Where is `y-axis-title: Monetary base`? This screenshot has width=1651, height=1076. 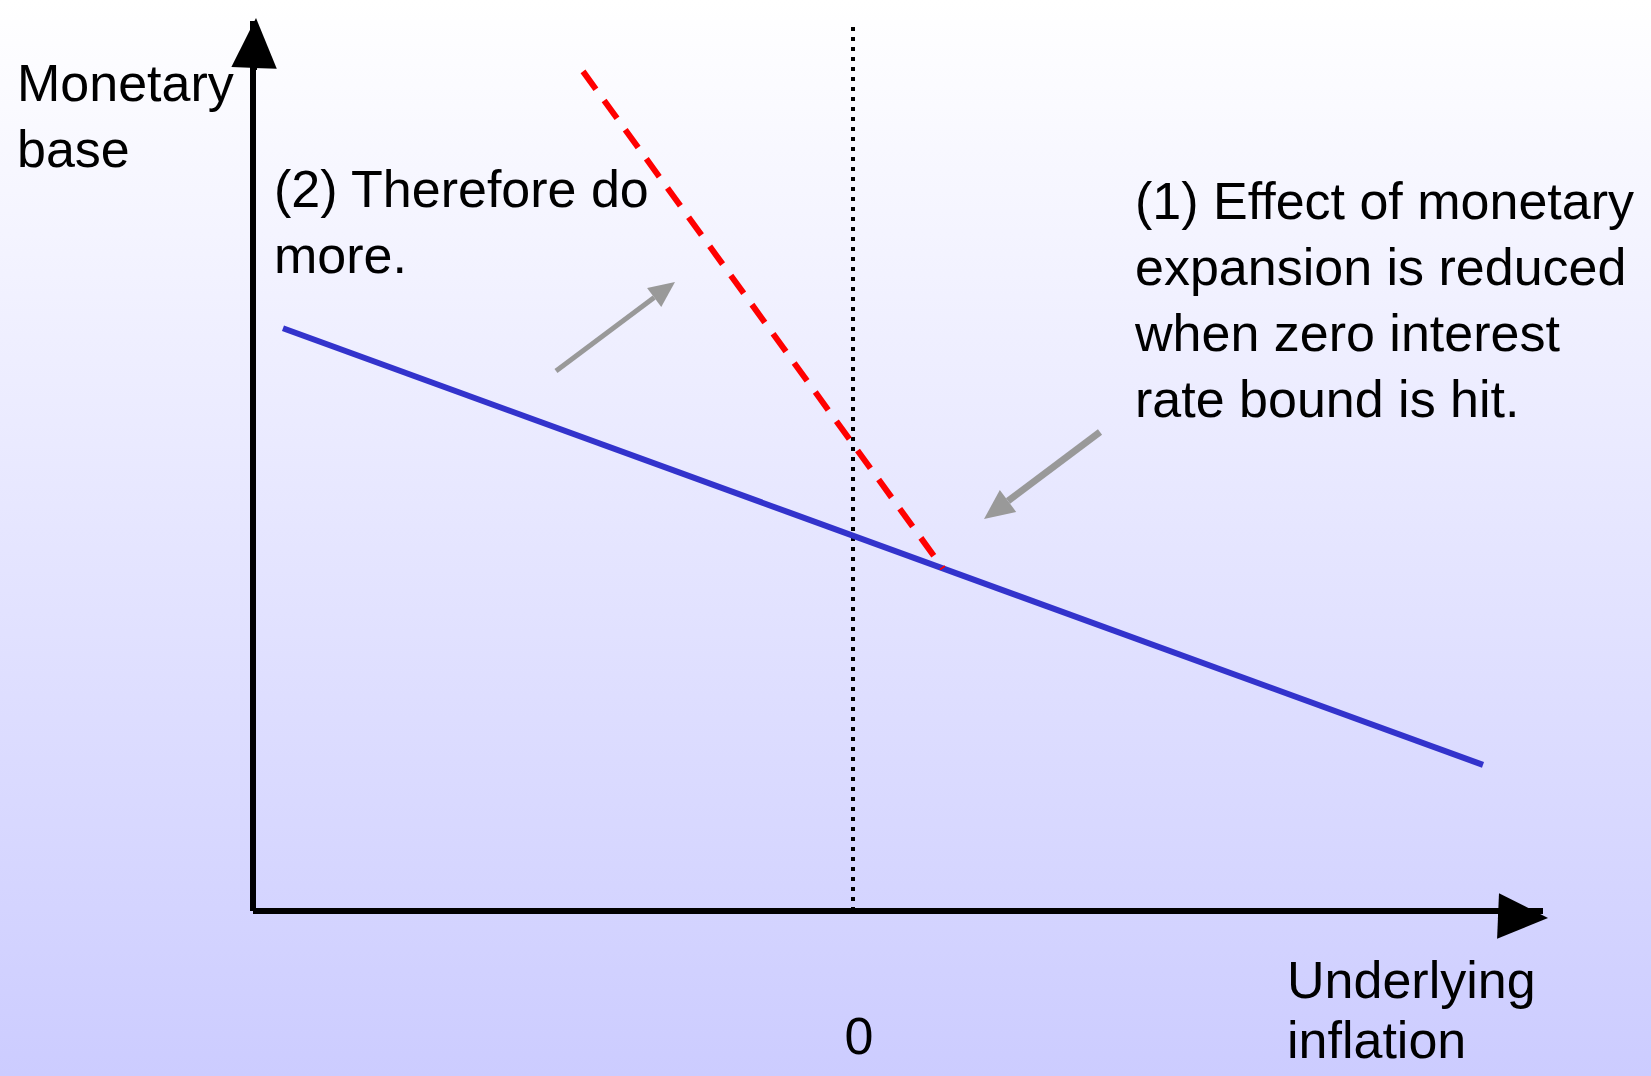 y-axis-title: Monetary base is located at coordinates (126, 116).